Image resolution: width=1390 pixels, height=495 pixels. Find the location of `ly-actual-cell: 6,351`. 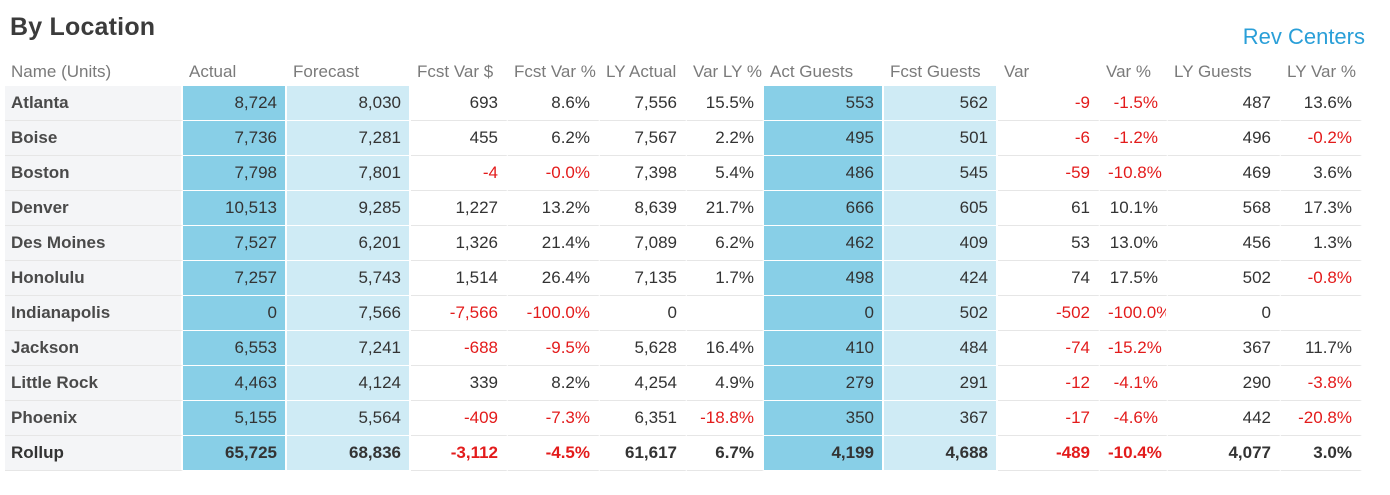

ly-actual-cell: 6,351 is located at coordinates (643, 418).